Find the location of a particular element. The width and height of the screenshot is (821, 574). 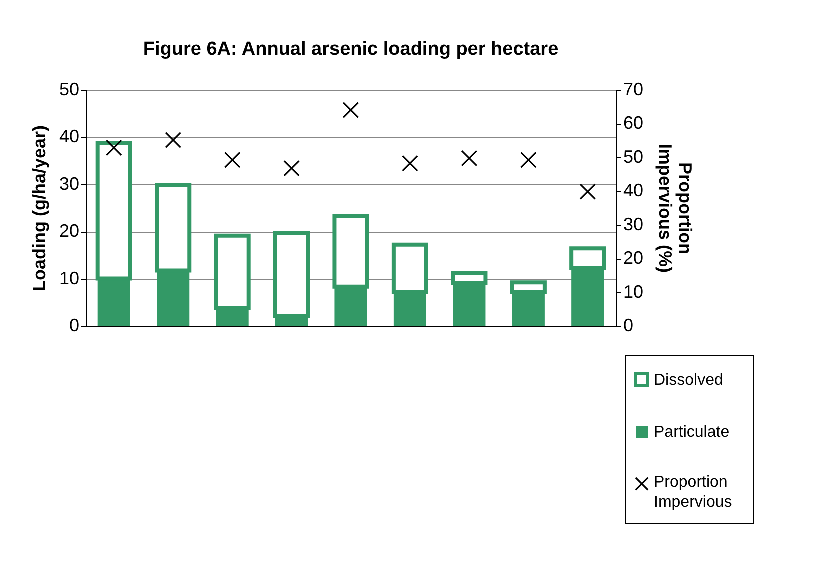

legend-label: Proportion Impervious is located at coordinates (693, 492).